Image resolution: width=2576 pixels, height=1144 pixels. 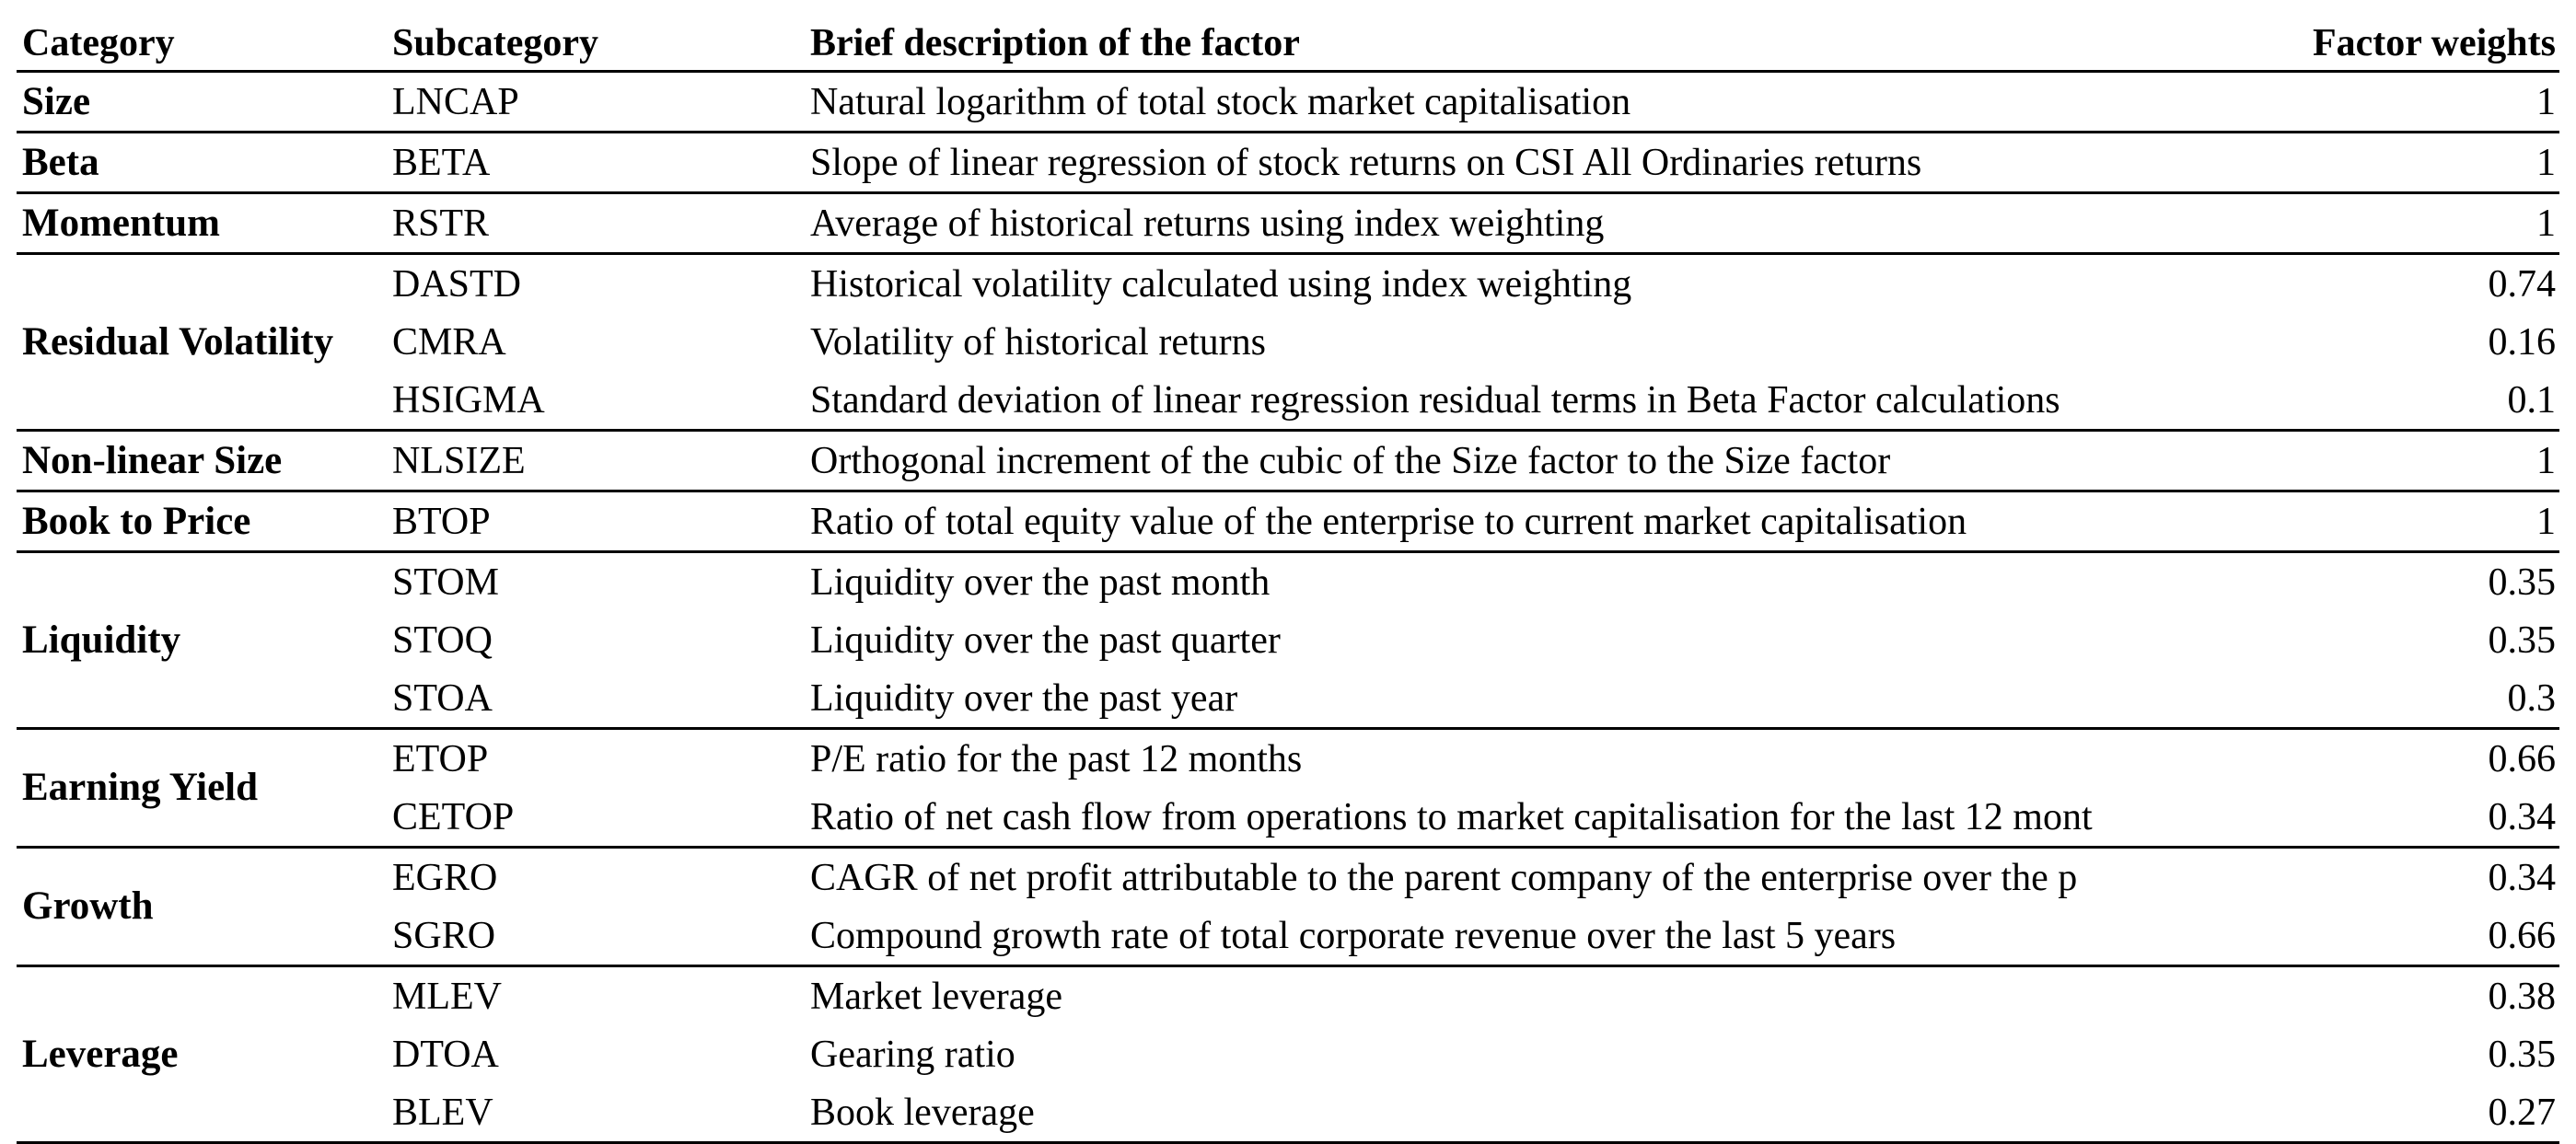 I want to click on factor-weight-cell: 0.1, so click(x=2418, y=401).